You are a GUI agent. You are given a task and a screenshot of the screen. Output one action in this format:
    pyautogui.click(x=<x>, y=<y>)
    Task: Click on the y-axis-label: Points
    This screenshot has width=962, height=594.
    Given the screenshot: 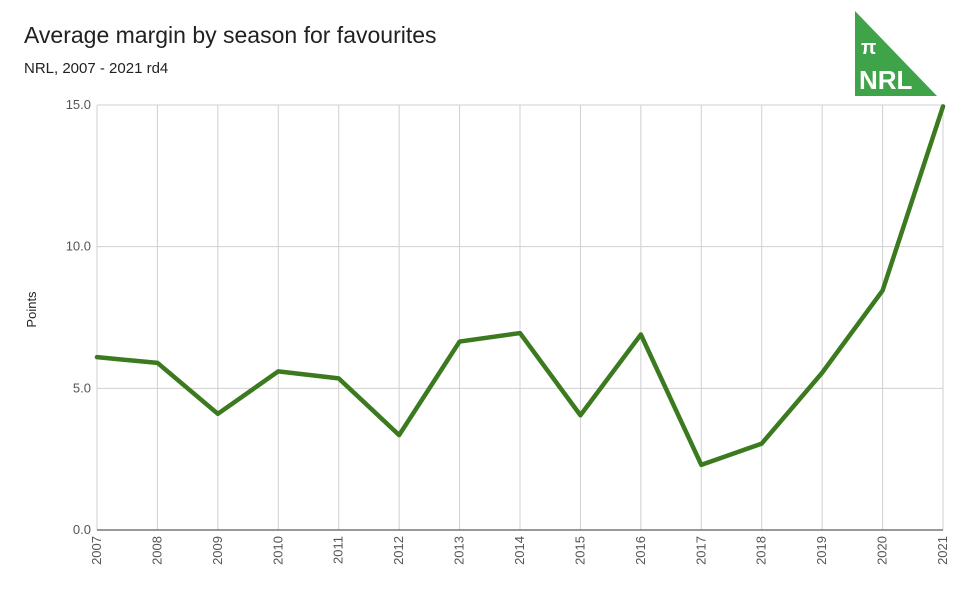 What is the action you would take?
    pyautogui.click(x=31, y=309)
    